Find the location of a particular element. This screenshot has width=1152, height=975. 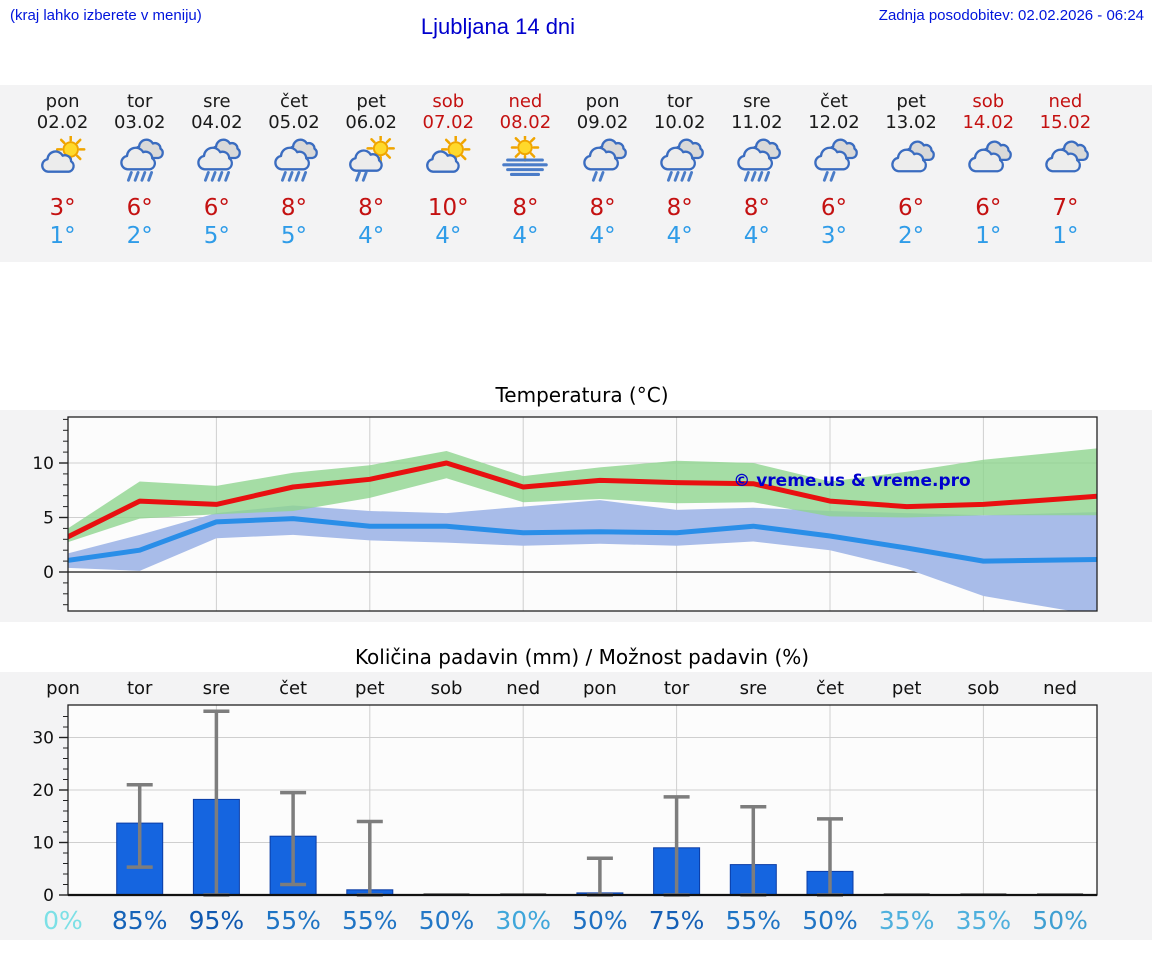

probability-label: 35% is located at coordinates (984, 920).